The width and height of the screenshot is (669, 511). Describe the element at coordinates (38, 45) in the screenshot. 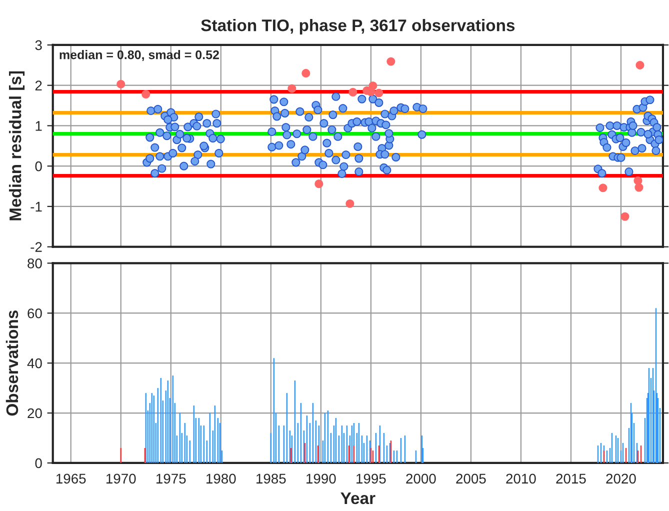

I see `y-tick-label: 3` at that location.